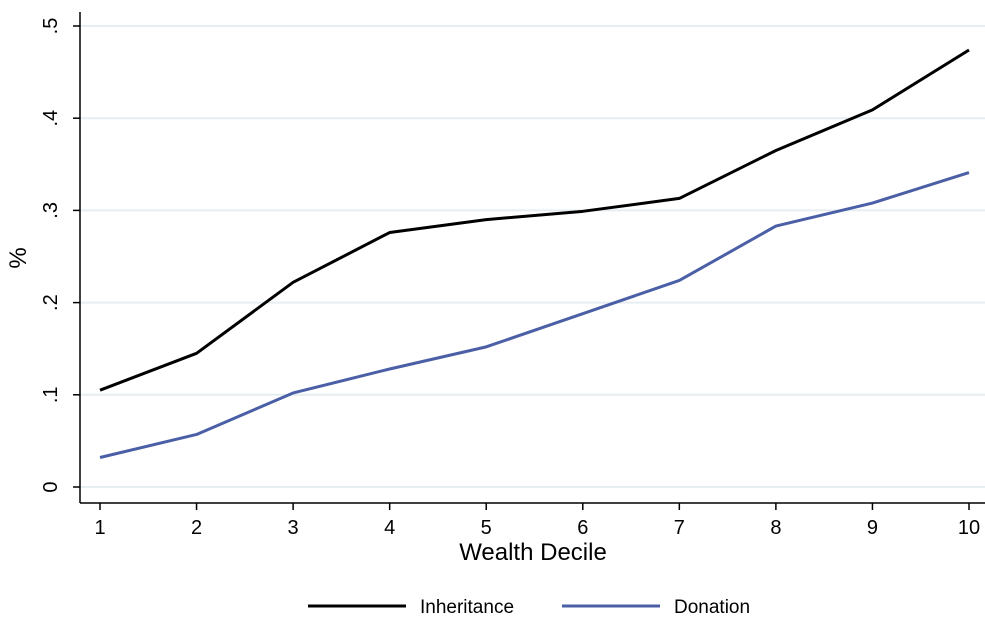 This screenshot has height=621, width=985. What do you see at coordinates (712, 607) in the screenshot?
I see `legend-label-donation: Donation` at bounding box center [712, 607].